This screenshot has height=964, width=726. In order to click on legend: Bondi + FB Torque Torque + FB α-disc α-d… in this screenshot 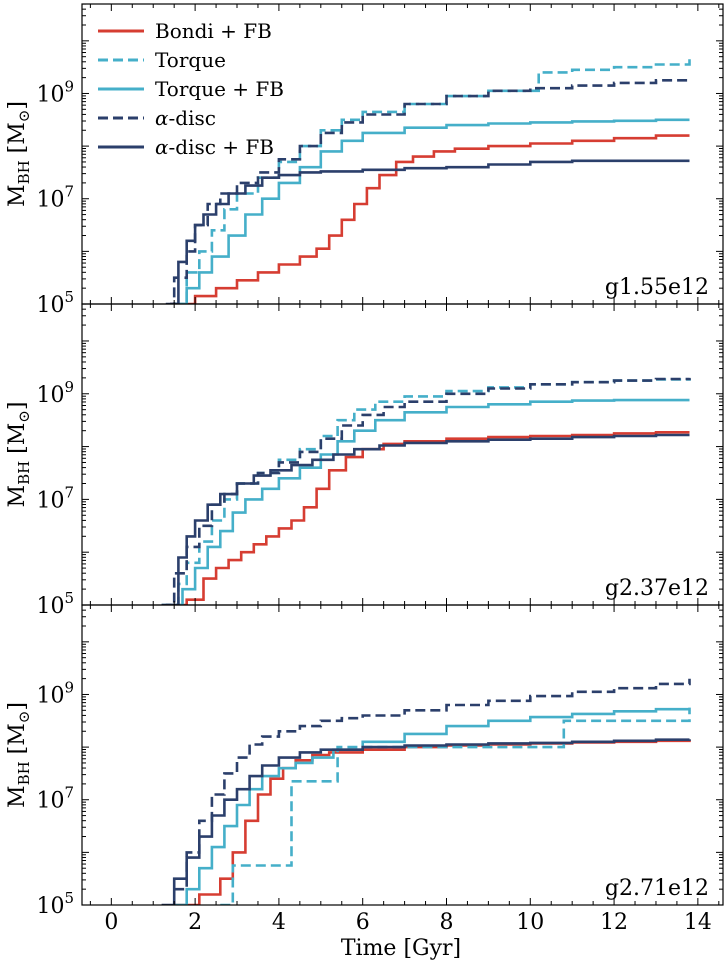, I will do `click(191, 89)`.